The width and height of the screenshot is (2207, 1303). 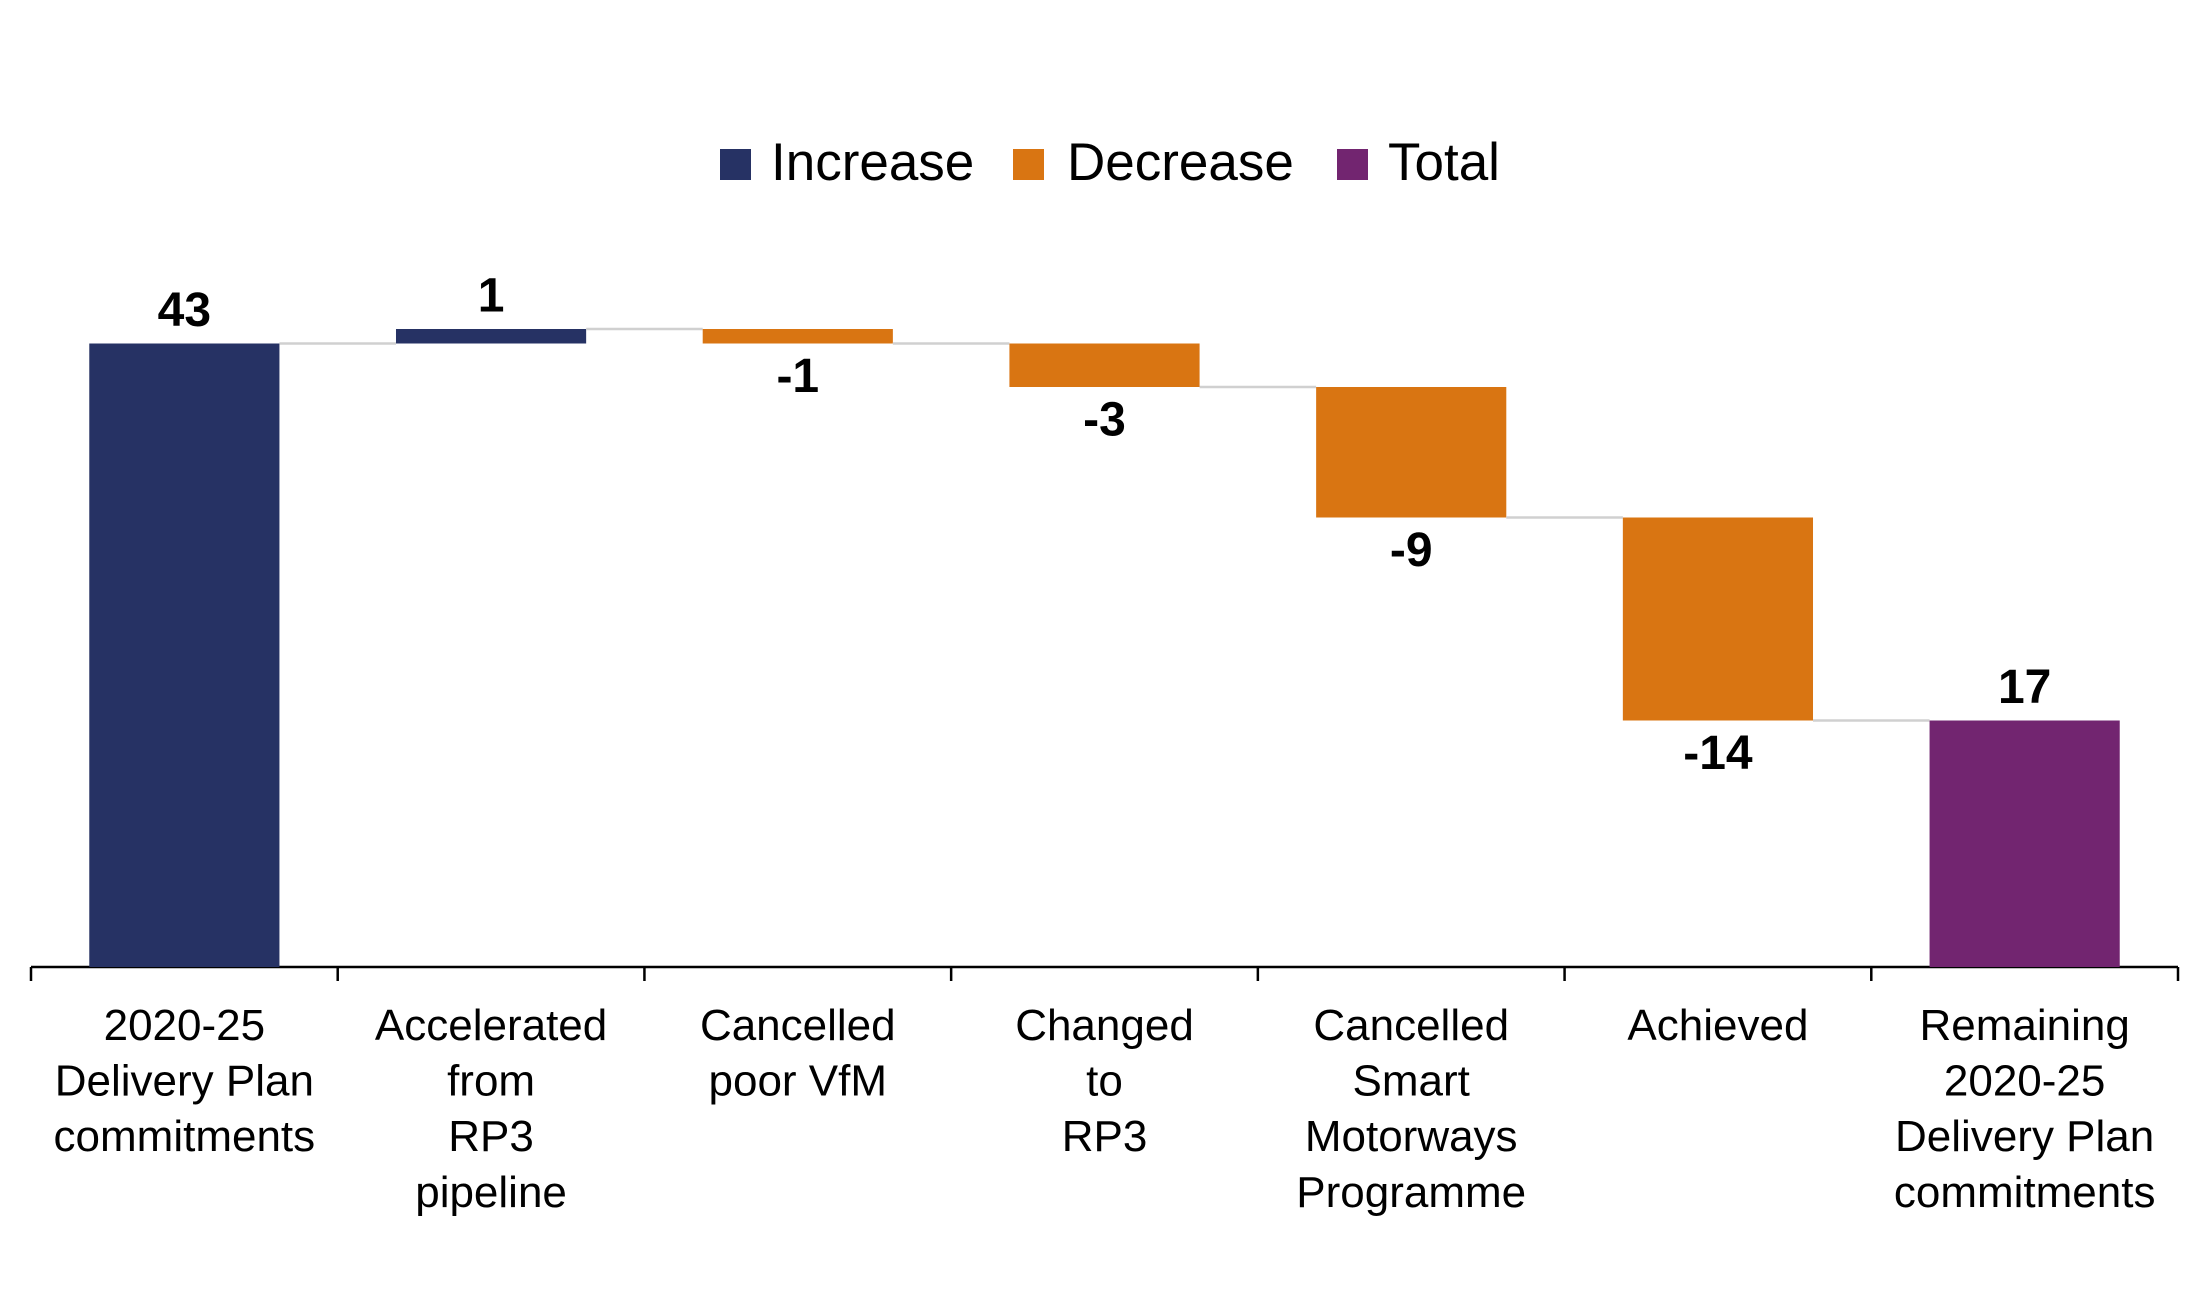 What do you see at coordinates (798, 1053) in the screenshot?
I see `x-tick-label: Cancelled poor VfM` at bounding box center [798, 1053].